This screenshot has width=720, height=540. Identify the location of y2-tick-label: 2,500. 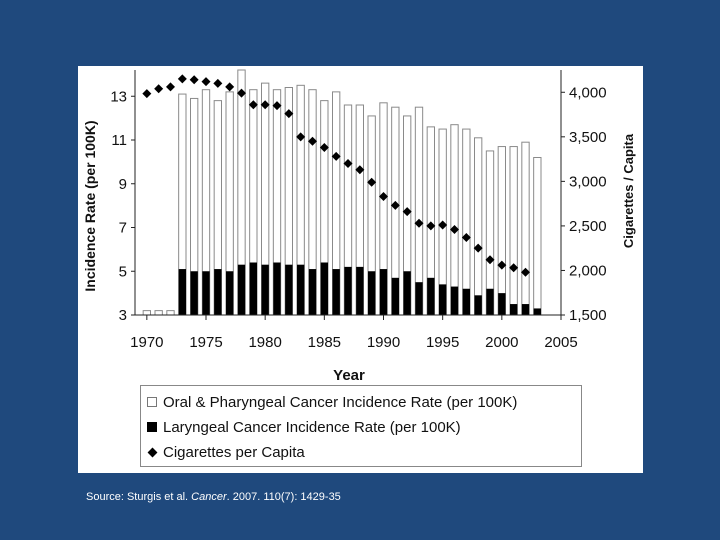
(588, 226).